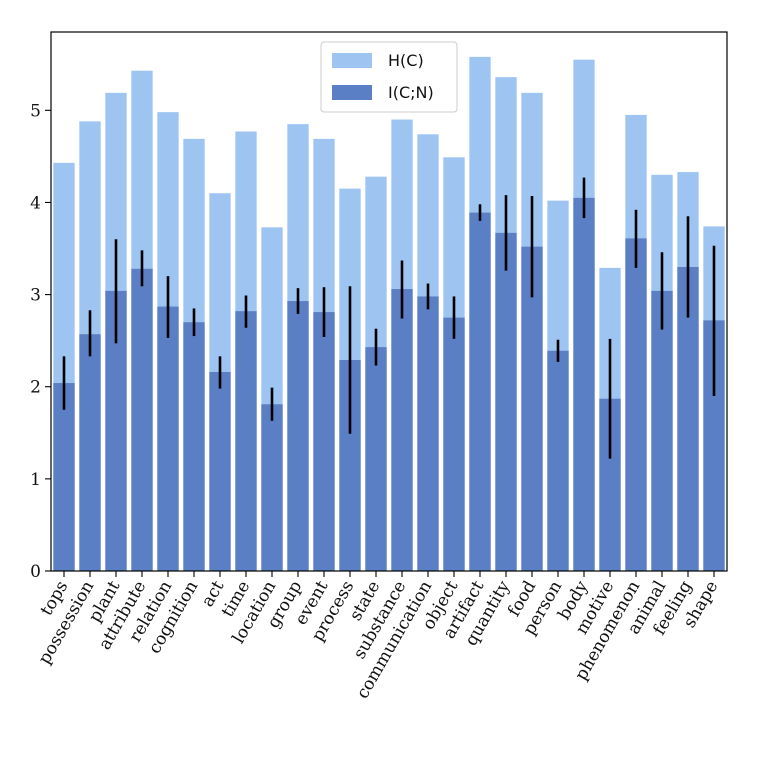  I want to click on bar-i-communication, so click(428, 433).